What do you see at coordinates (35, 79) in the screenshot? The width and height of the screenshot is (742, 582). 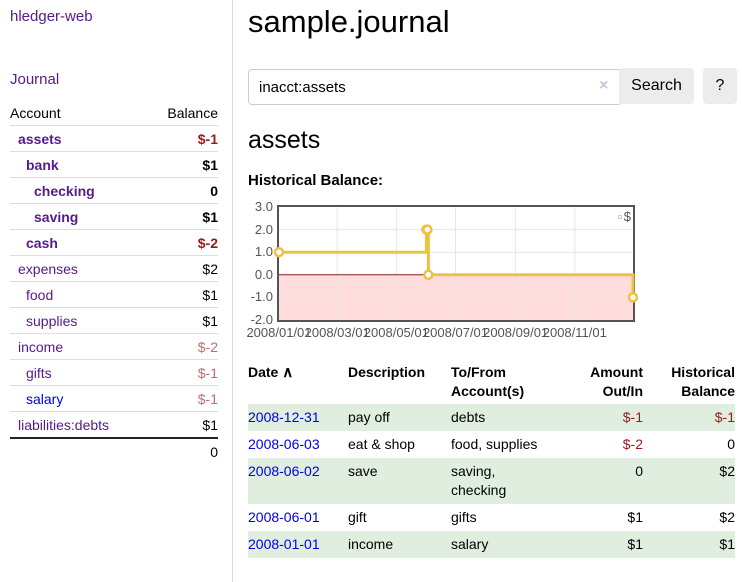 I see `sidebar-item-journal: Journal` at bounding box center [35, 79].